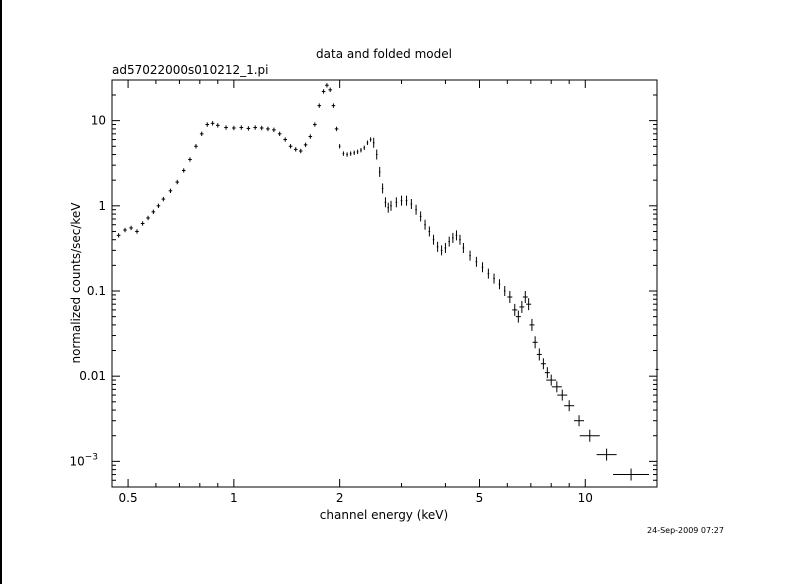  What do you see at coordinates (92, 376) in the screenshot?
I see `y-tick-label: 0.01` at bounding box center [92, 376].